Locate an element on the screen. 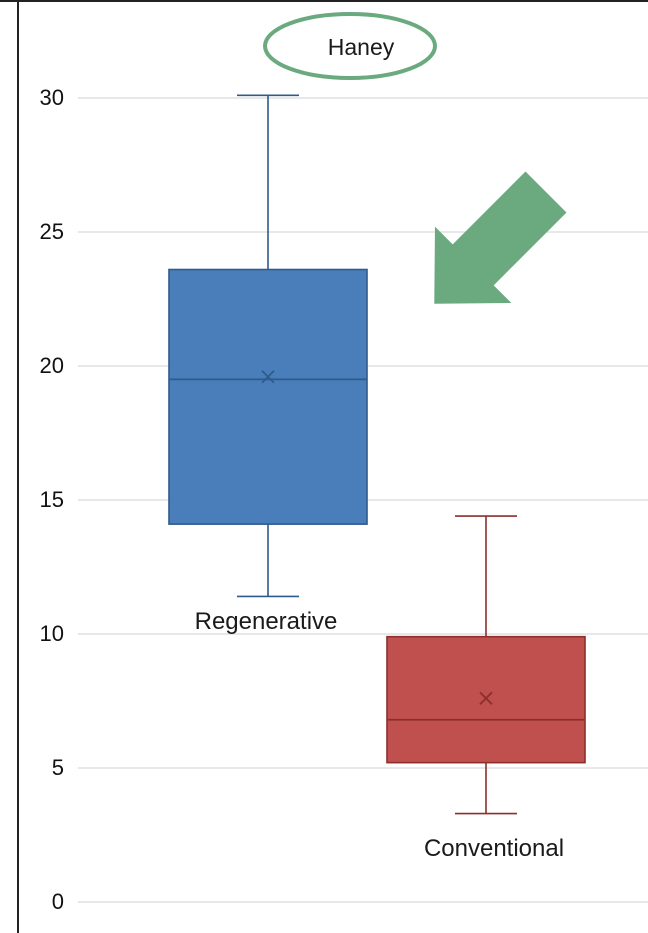 The image size is (648, 933). title-highlight-ellipse is located at coordinates (350, 46).